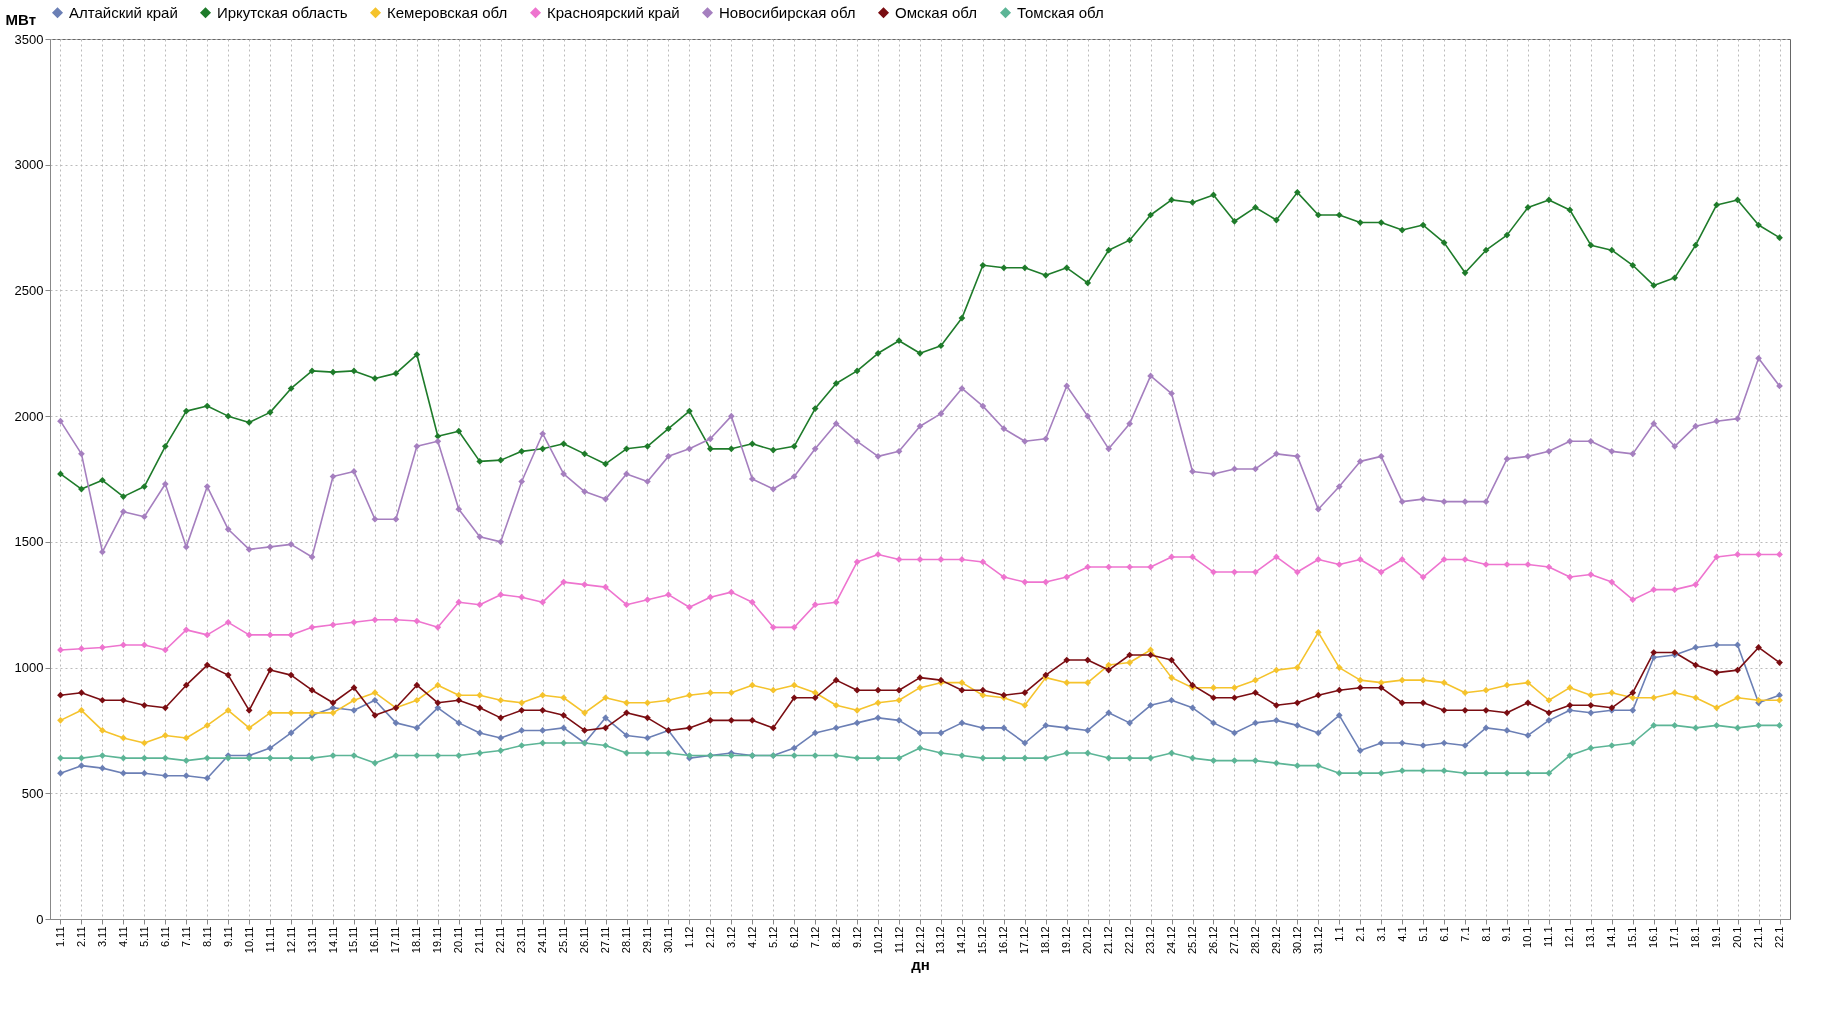 This screenshot has width=1841, height=1026. I want to click on x-tick-label: 22.11, so click(500, 940).